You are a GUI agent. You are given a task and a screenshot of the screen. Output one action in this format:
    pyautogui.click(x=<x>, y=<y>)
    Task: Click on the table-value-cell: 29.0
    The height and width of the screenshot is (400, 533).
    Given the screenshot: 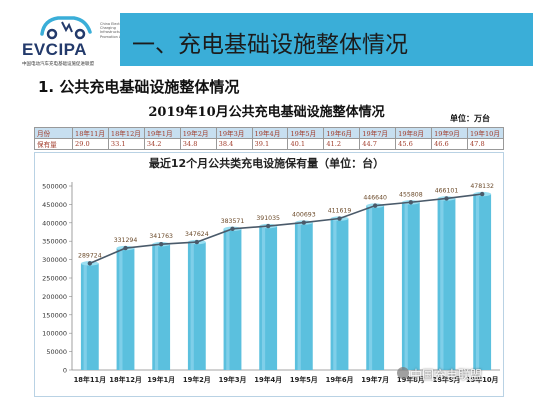 What is the action you would take?
    pyautogui.click(x=90, y=144)
    